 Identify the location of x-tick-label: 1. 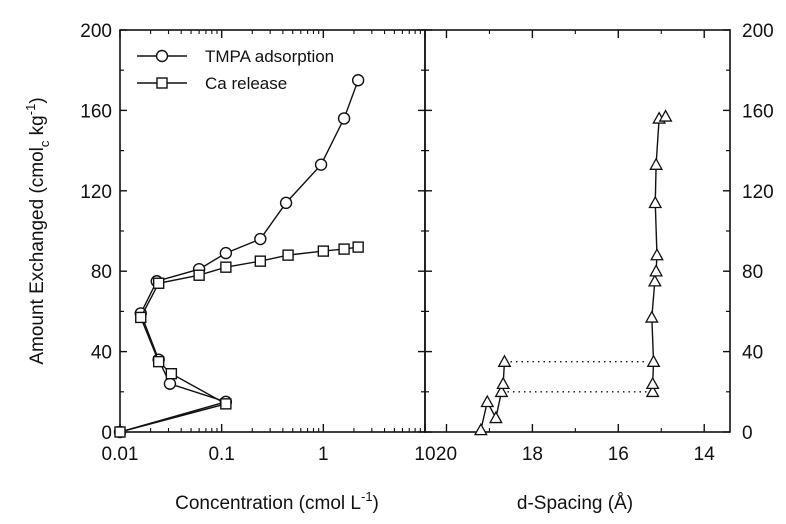
(323, 454).